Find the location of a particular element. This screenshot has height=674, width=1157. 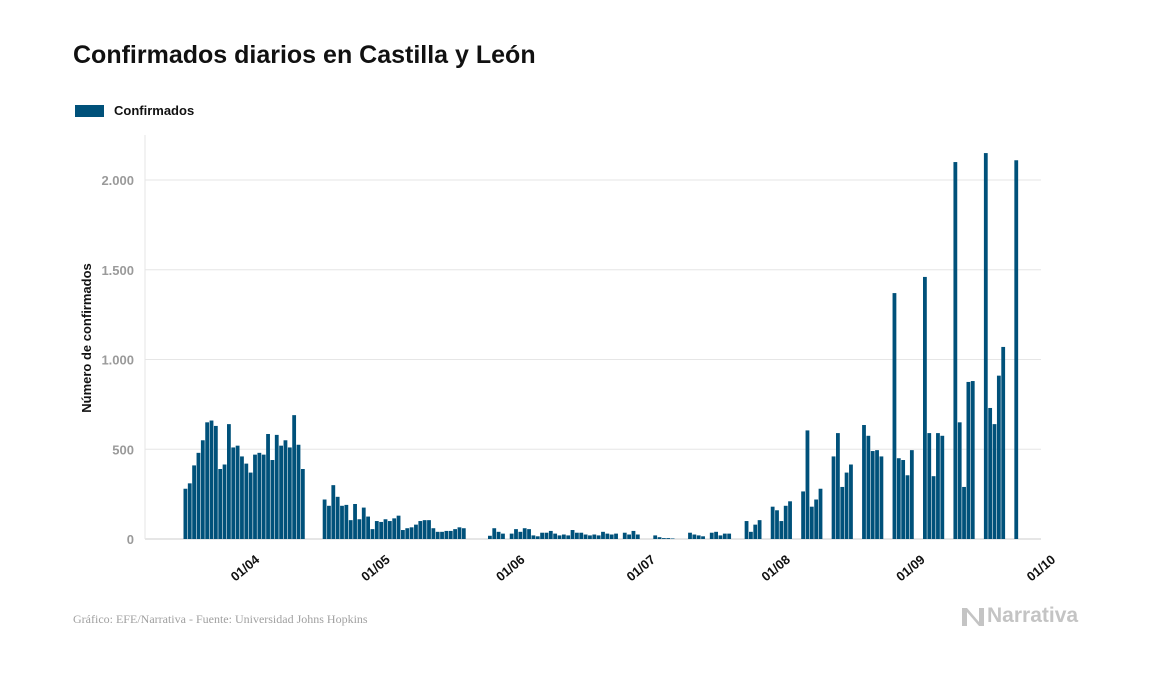

y-axis-label: Número de confirmados is located at coordinates (86, 338).